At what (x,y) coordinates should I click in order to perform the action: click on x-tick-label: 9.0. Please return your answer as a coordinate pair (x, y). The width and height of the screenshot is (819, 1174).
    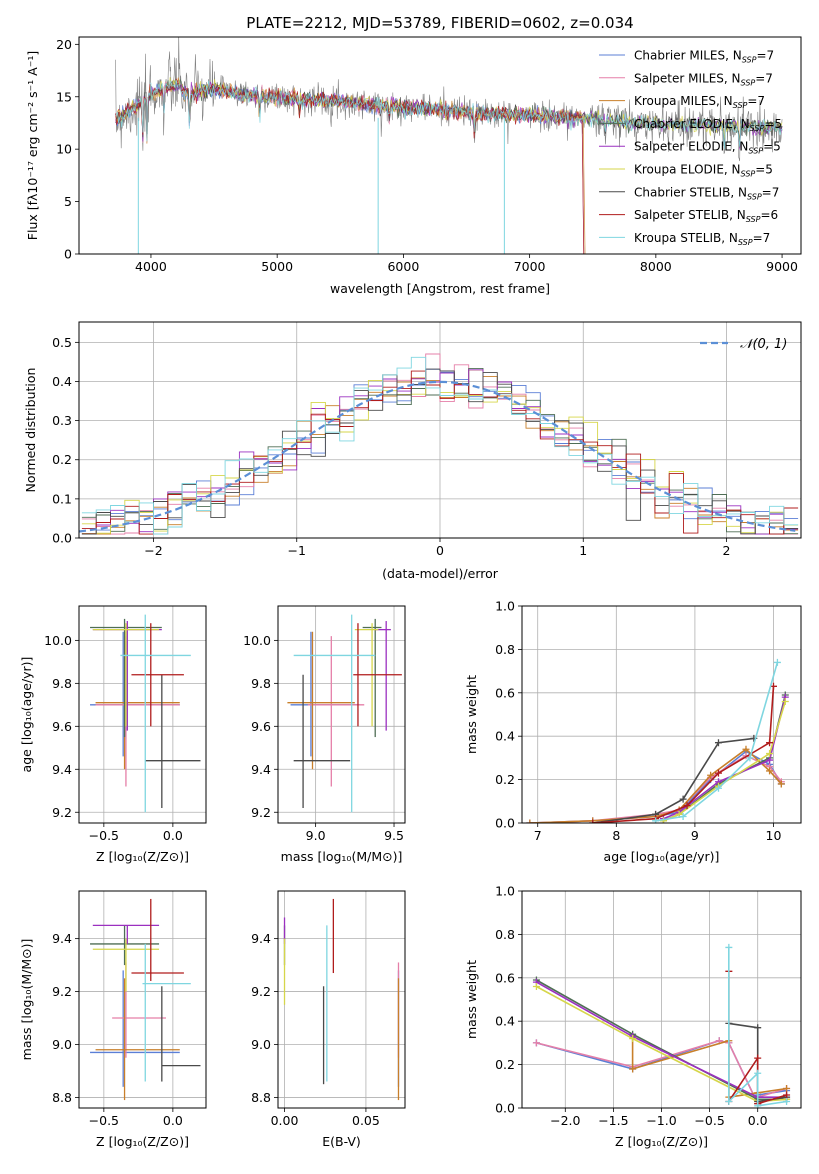
    Looking at the image, I should click on (316, 835).